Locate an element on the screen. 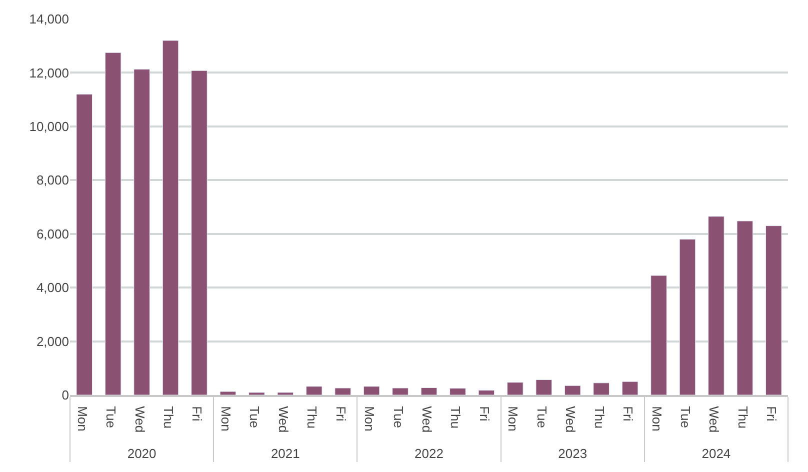 The image size is (808, 472). y-tick-label: 14,000 is located at coordinates (49, 19).